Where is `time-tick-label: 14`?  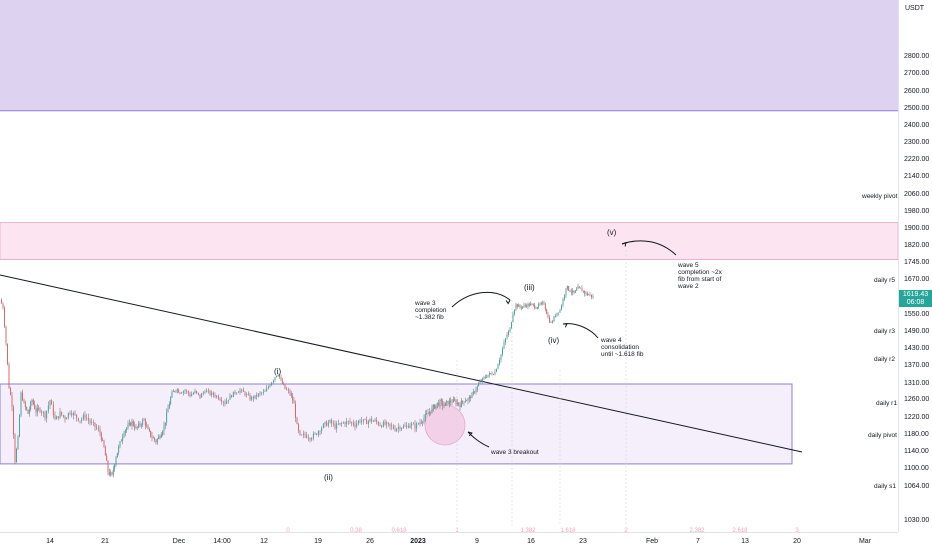
time-tick-label: 14 is located at coordinates (50, 541).